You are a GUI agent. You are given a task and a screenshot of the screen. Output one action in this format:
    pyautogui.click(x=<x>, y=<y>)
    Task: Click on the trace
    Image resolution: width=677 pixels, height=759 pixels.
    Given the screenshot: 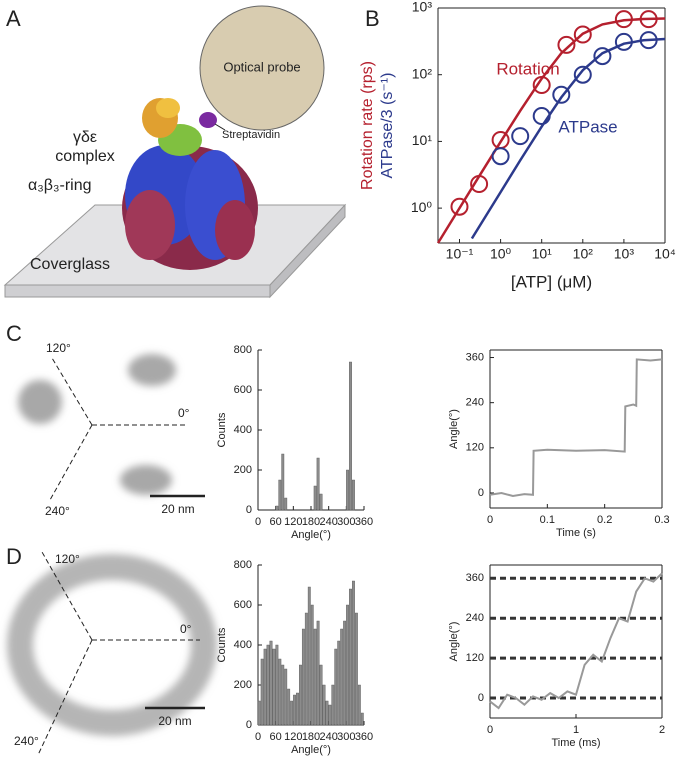 What is the action you would take?
    pyautogui.click(x=576, y=428)
    